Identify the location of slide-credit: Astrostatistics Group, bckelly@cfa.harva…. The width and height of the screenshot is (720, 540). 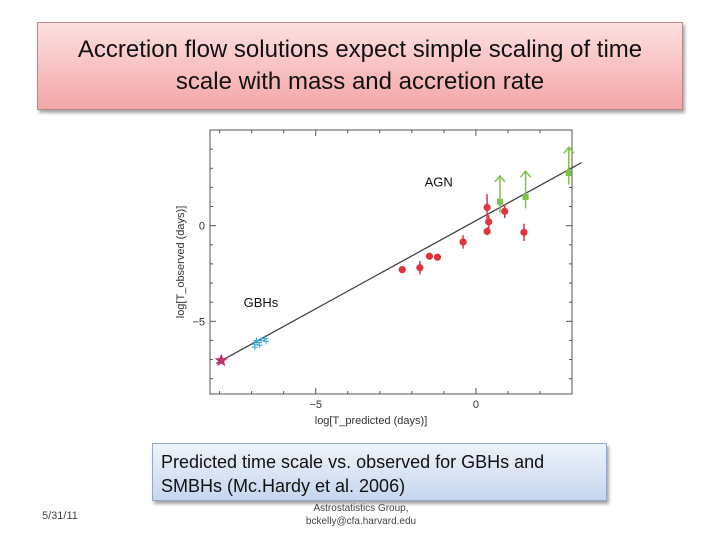
(361, 515).